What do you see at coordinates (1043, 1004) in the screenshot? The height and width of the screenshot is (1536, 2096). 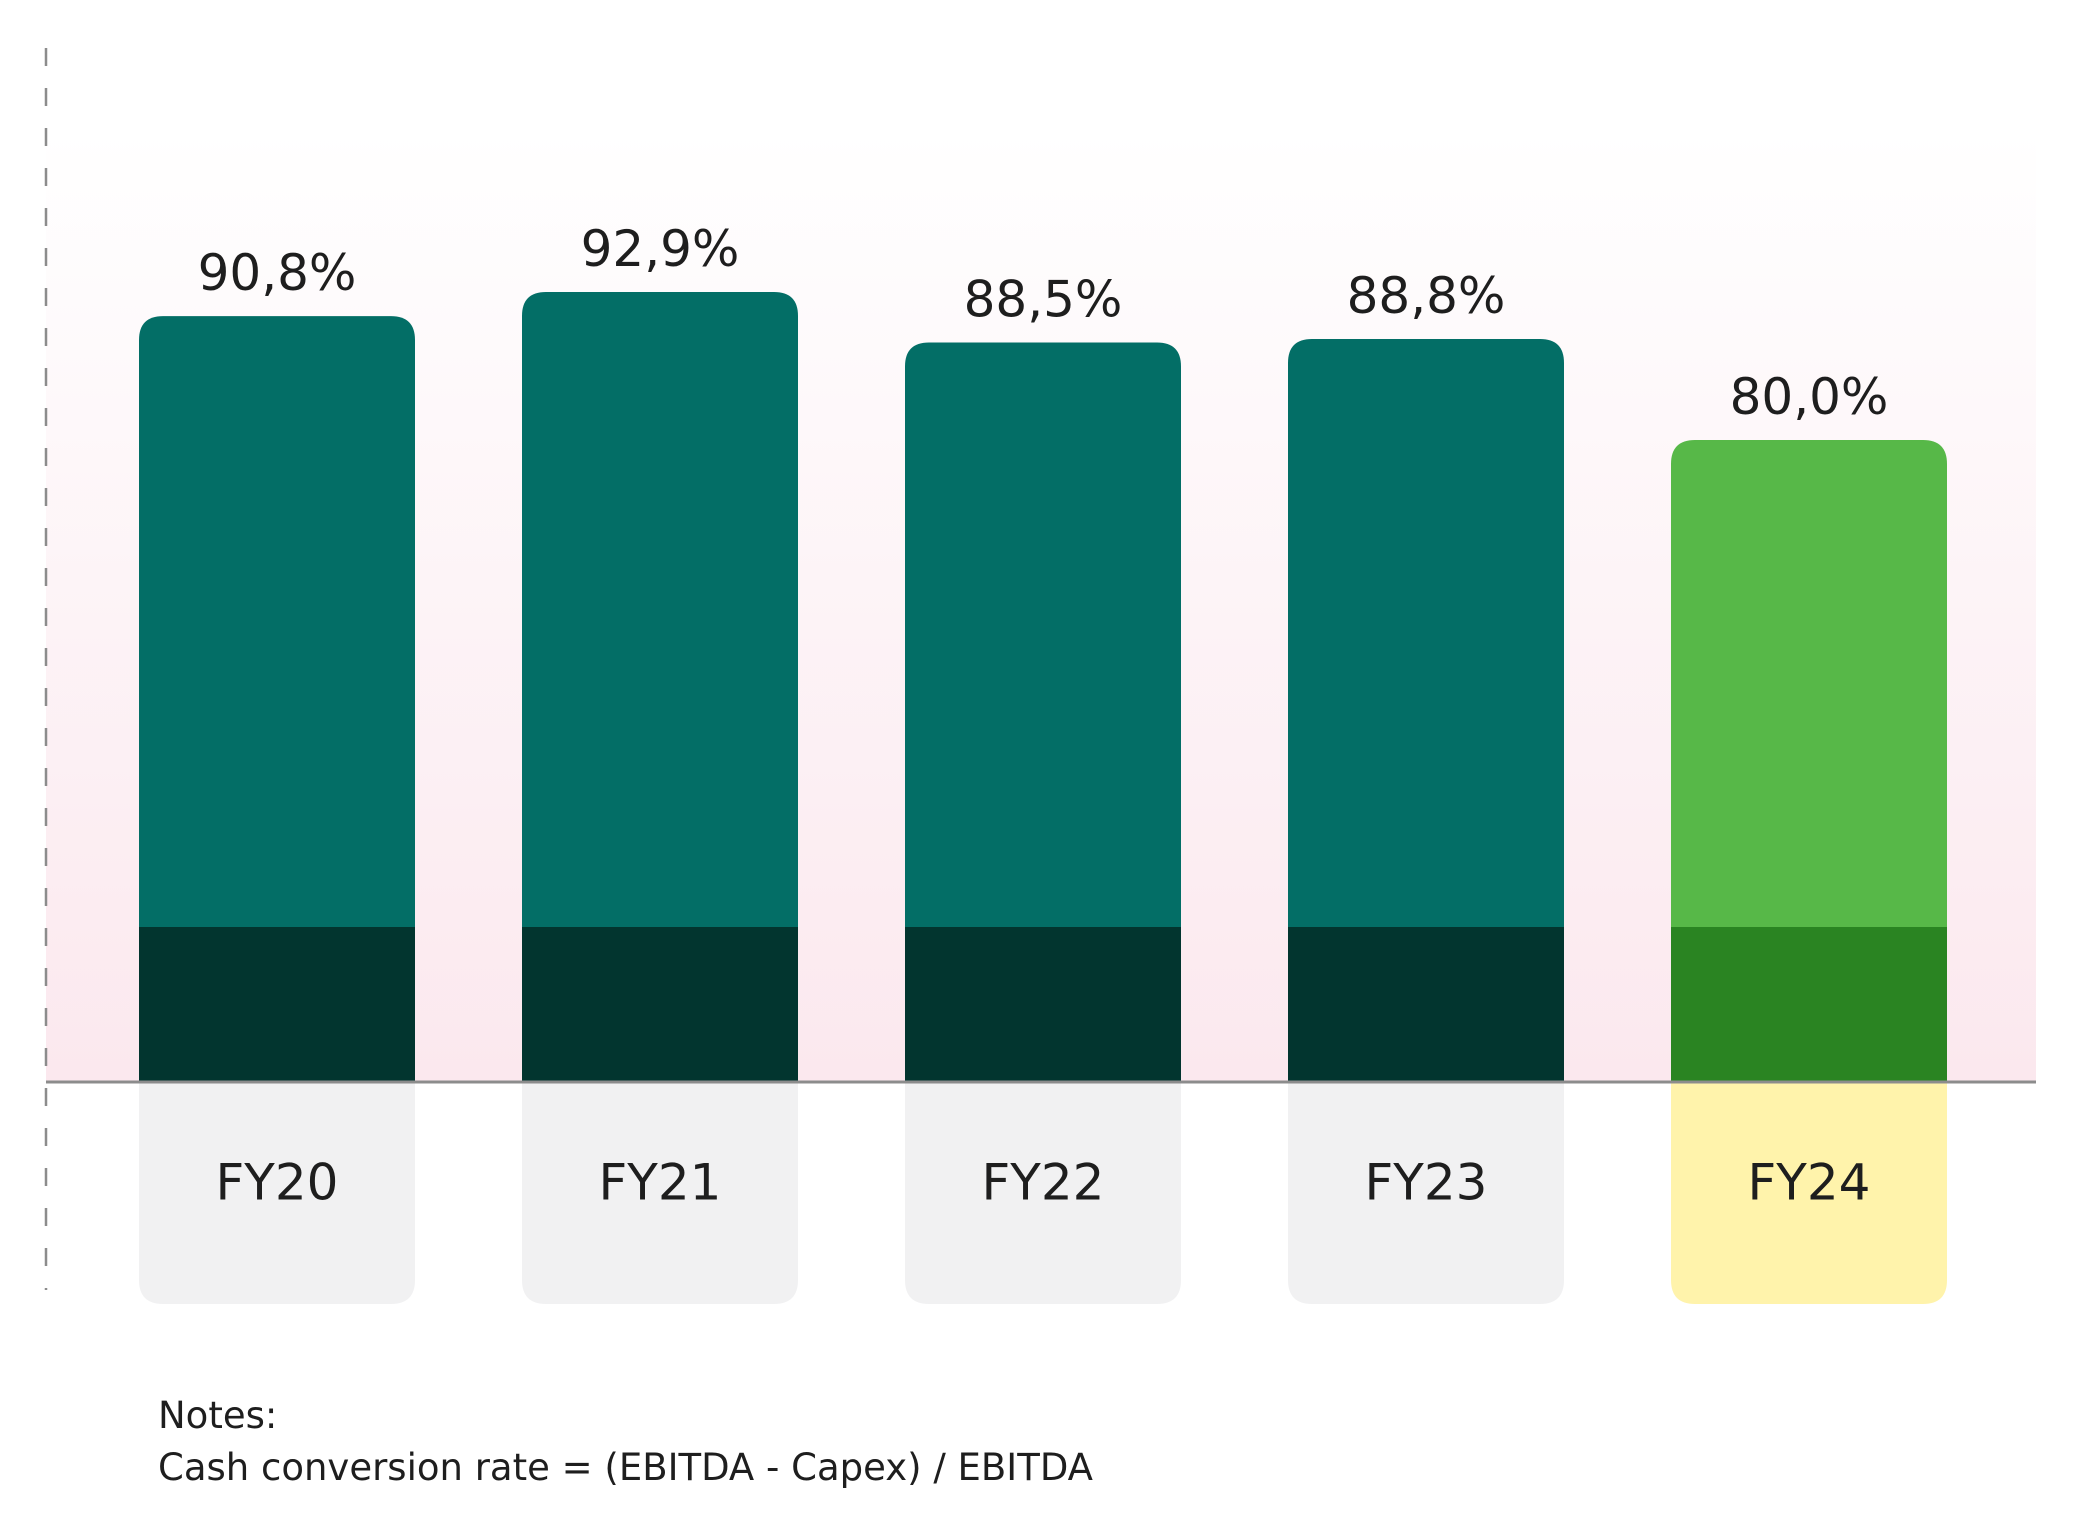 I see `bar-base-fy22` at bounding box center [1043, 1004].